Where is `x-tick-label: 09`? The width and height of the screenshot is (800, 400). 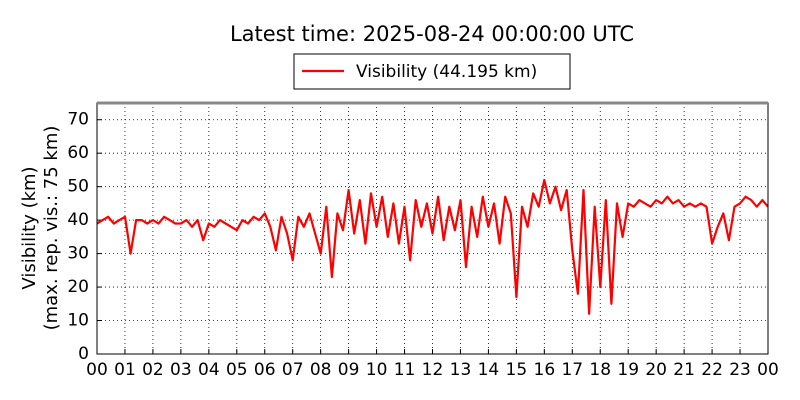 x-tick-label: 09 is located at coordinates (349, 370).